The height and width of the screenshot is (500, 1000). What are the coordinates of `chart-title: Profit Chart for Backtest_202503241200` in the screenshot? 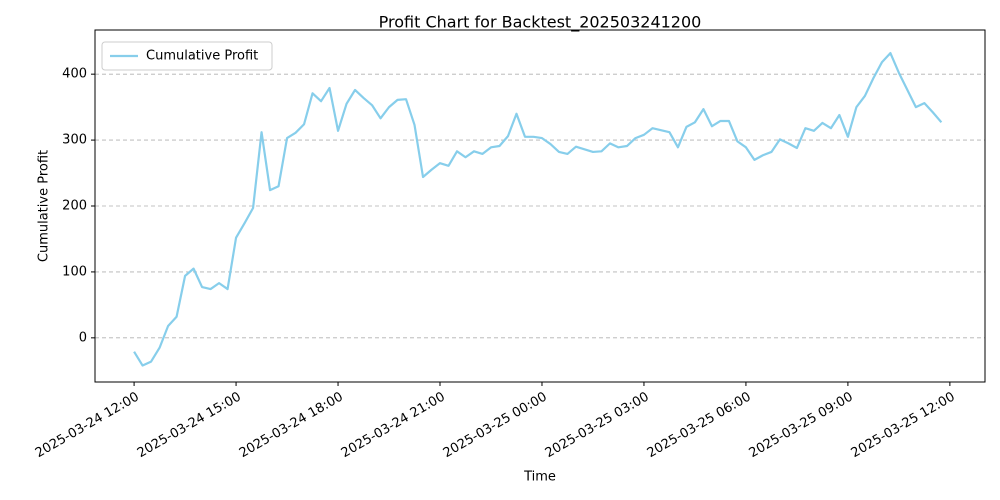 It's located at (540, 23).